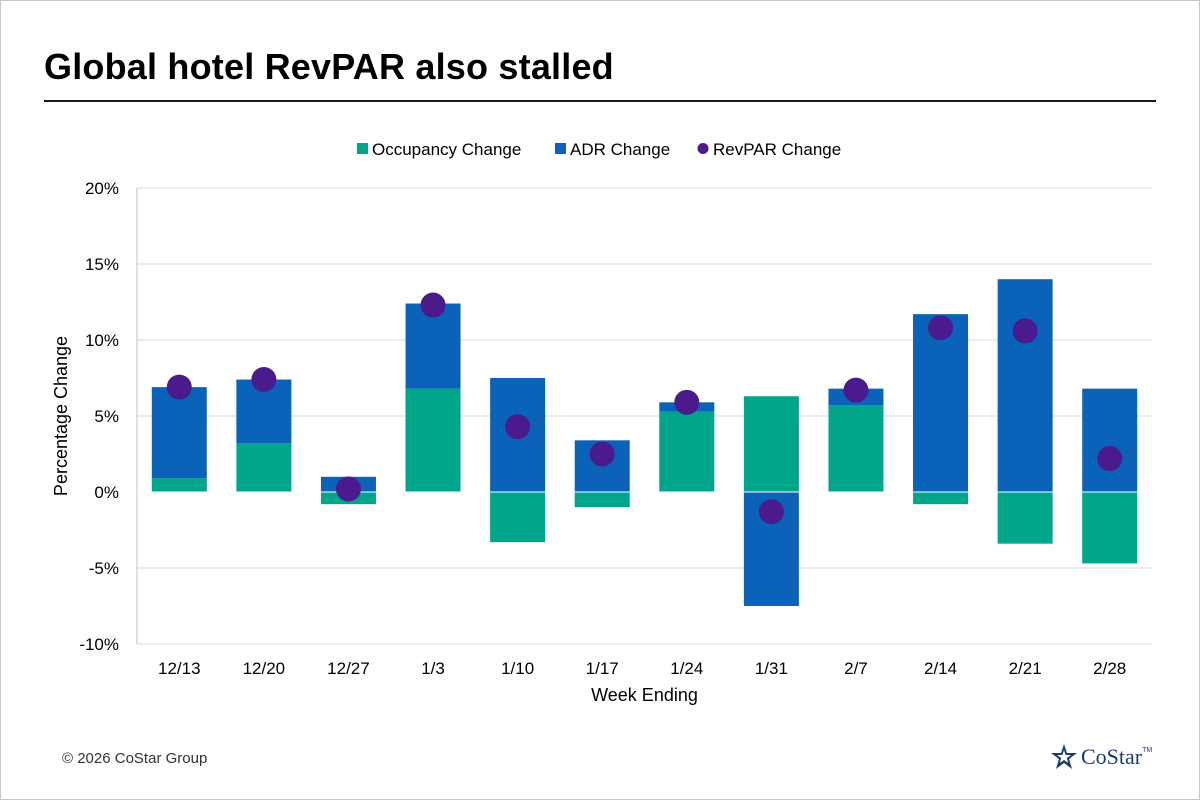  What do you see at coordinates (1147, 750) in the screenshot?
I see `logo-trademark: TM` at bounding box center [1147, 750].